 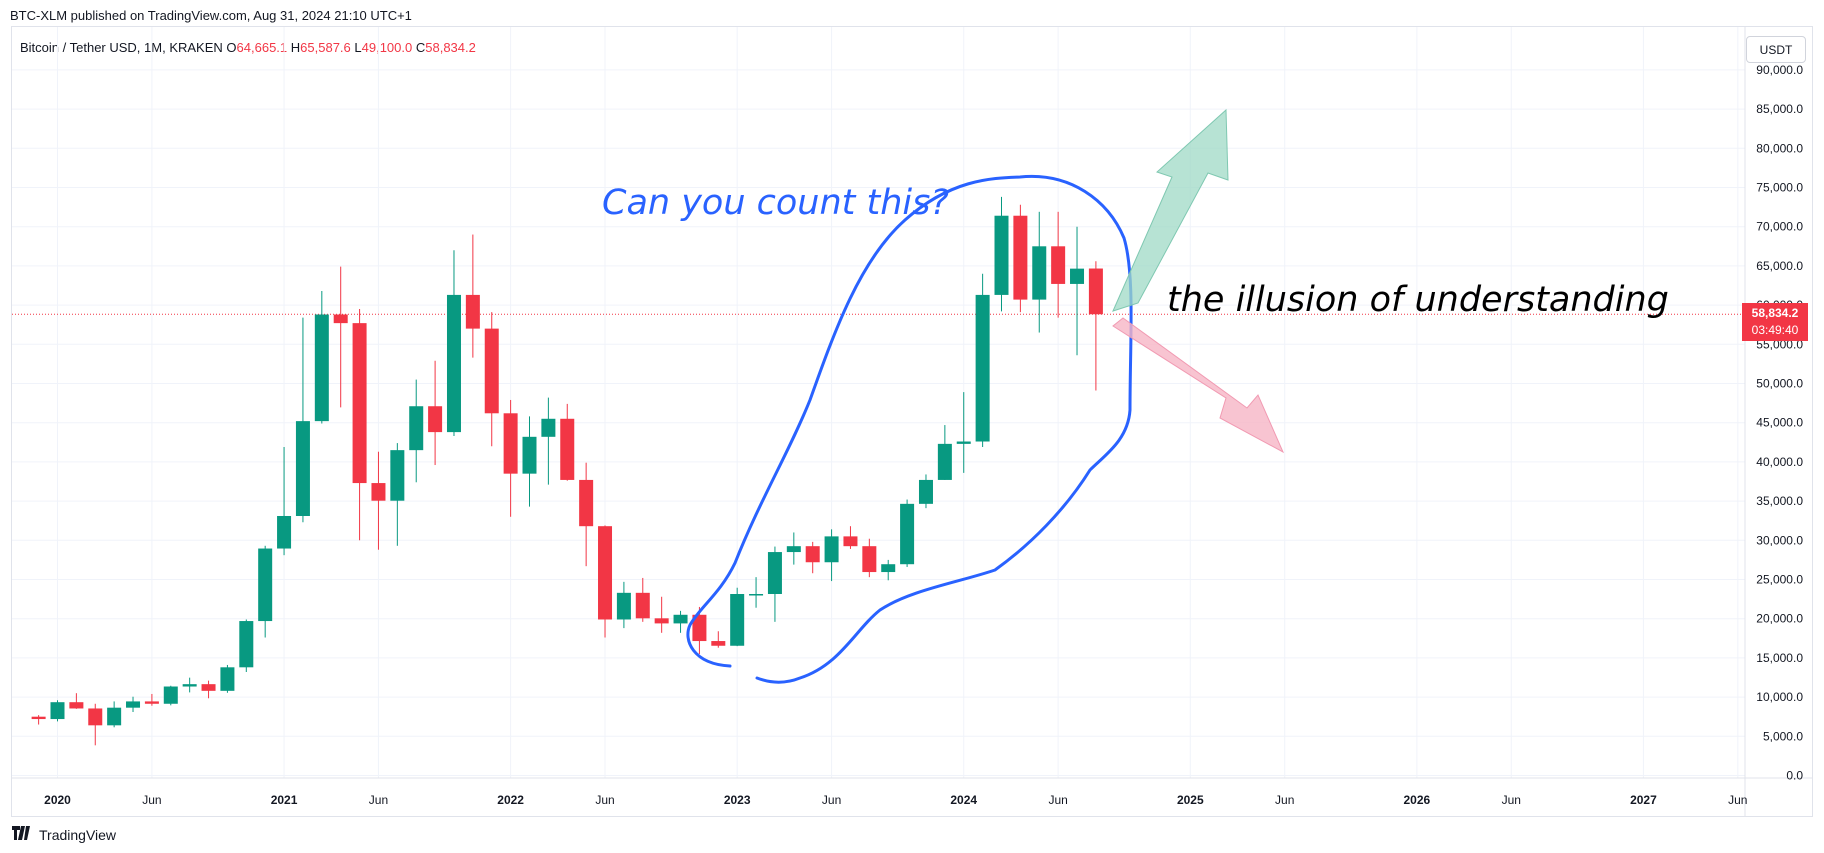 What do you see at coordinates (1779, 266) in the screenshot?
I see `y-tick-label: 65,000.0` at bounding box center [1779, 266].